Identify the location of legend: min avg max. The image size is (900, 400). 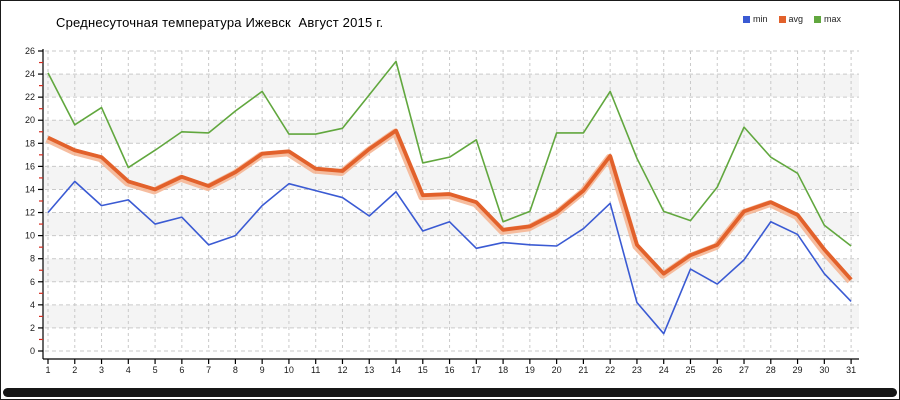
(792, 19).